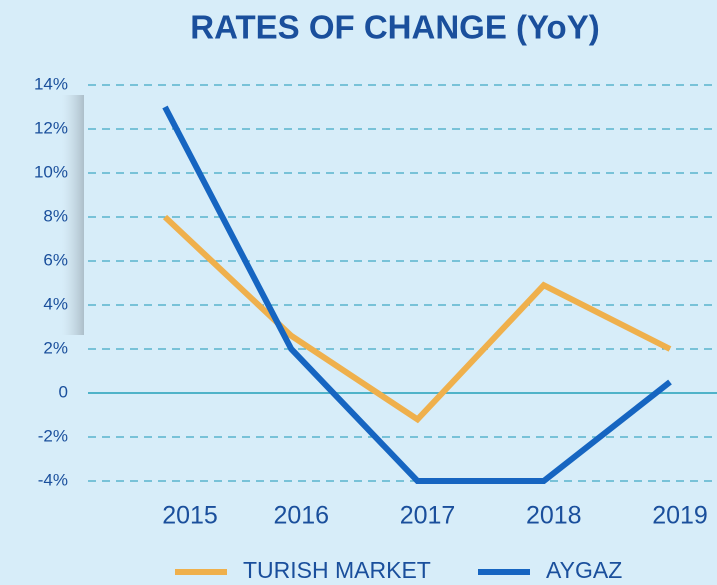 The width and height of the screenshot is (717, 585). I want to click on y-tick-label: 10%, so click(51, 171).